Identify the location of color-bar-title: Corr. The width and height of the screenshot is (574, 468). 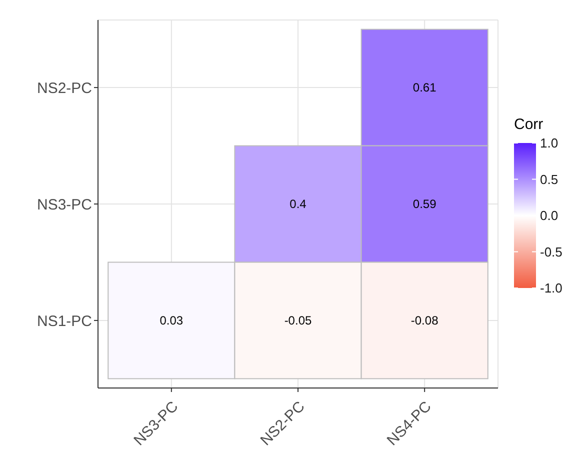
(529, 124).